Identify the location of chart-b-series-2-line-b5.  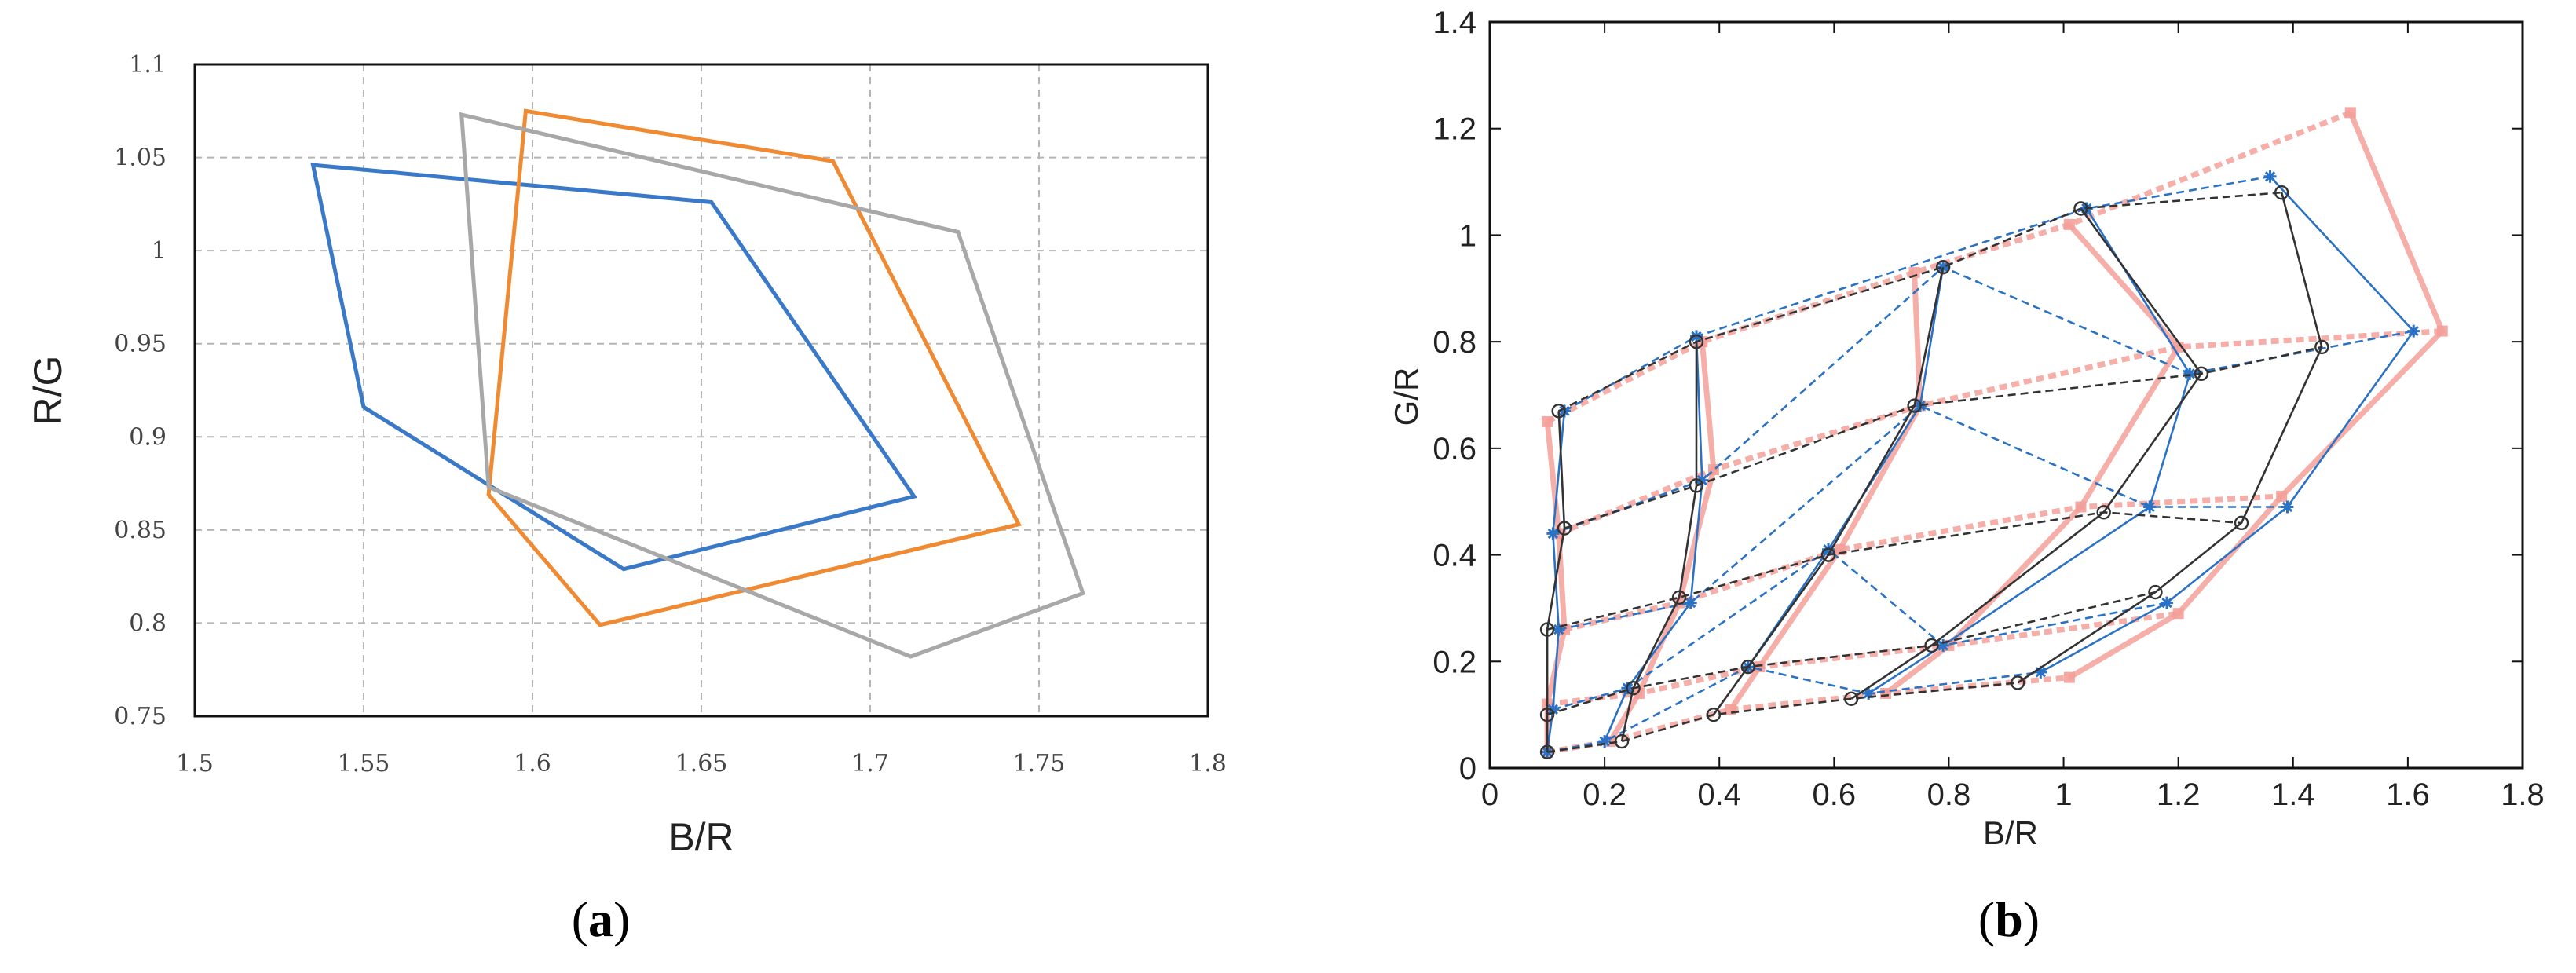
(1917, 293).